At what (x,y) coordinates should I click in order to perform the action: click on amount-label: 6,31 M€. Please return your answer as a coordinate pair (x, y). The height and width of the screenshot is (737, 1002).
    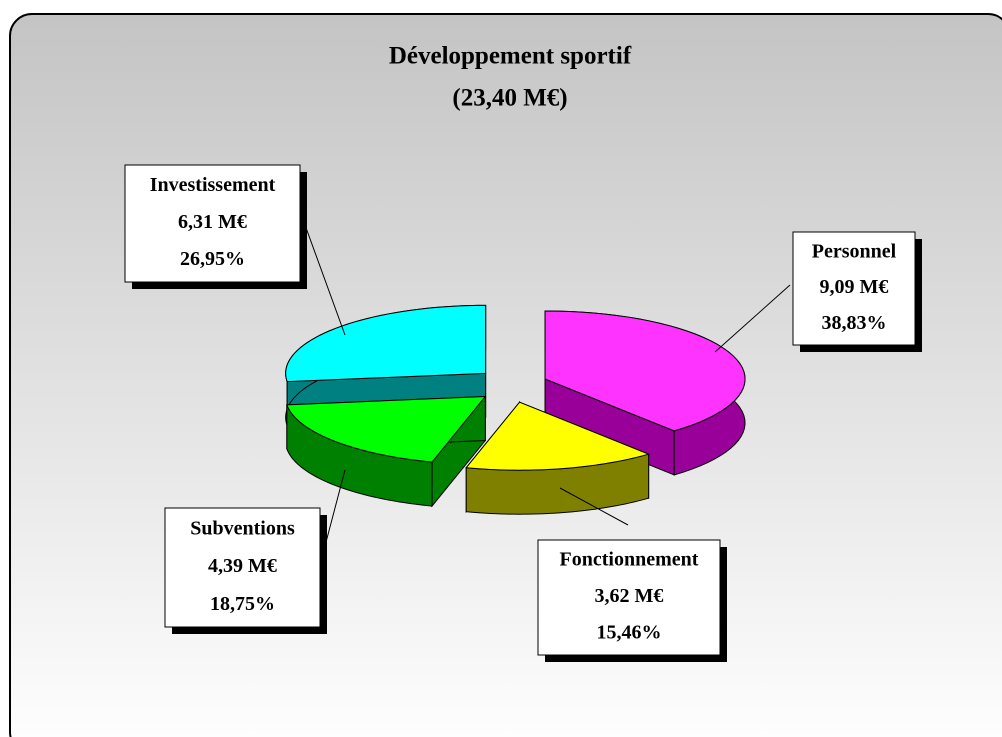
    Looking at the image, I should click on (212, 222).